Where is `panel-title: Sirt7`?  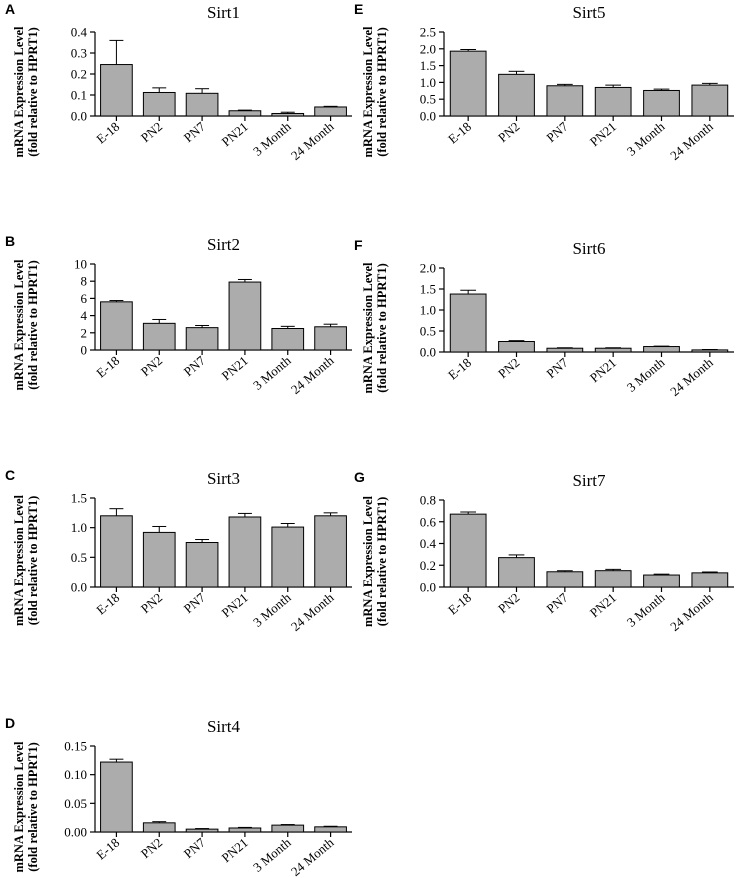
panel-title: Sirt7 is located at coordinates (589, 480).